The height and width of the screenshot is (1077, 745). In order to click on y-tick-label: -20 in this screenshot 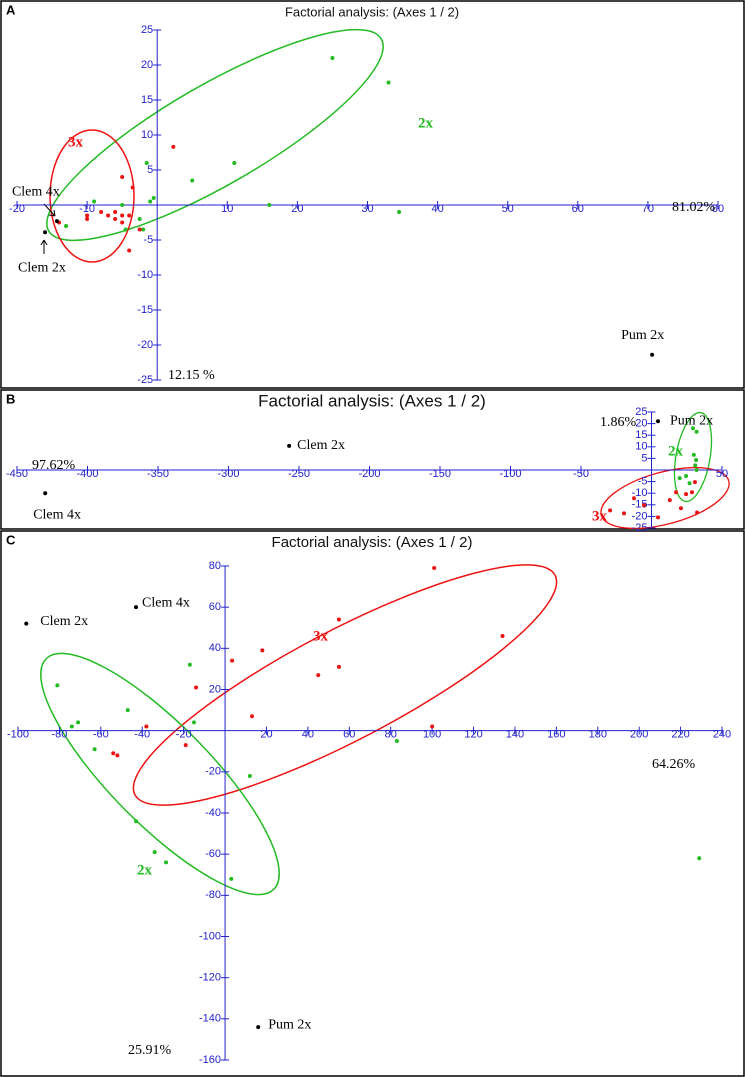, I will do `click(145, 345)`.